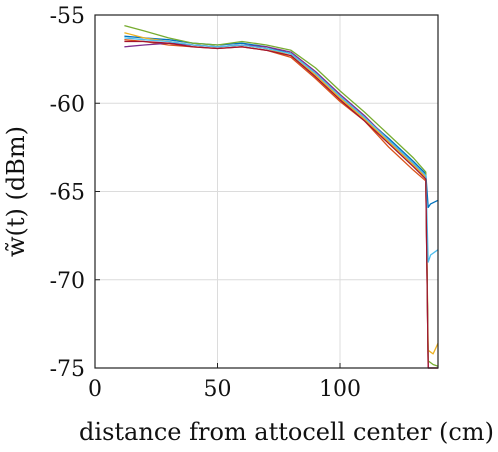  I want to click on y-tick-label: -55, so click(67, 16).